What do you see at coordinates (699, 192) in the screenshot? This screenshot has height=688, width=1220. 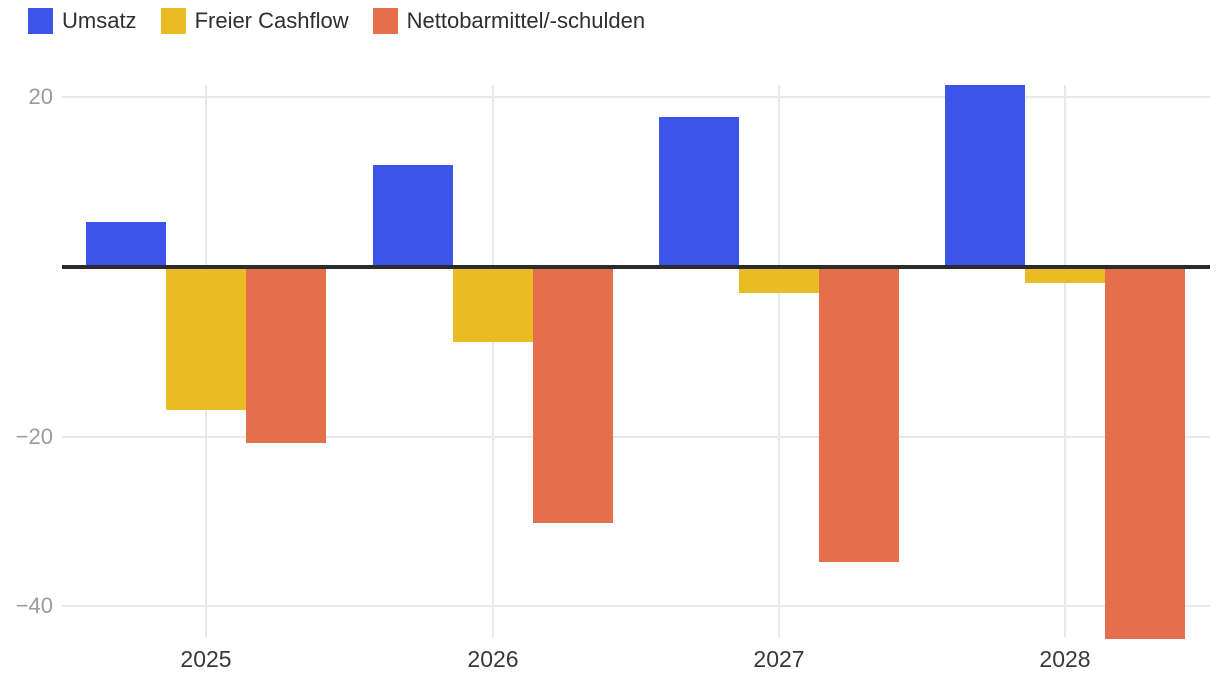 I see `bar-umsatz-2027` at bounding box center [699, 192].